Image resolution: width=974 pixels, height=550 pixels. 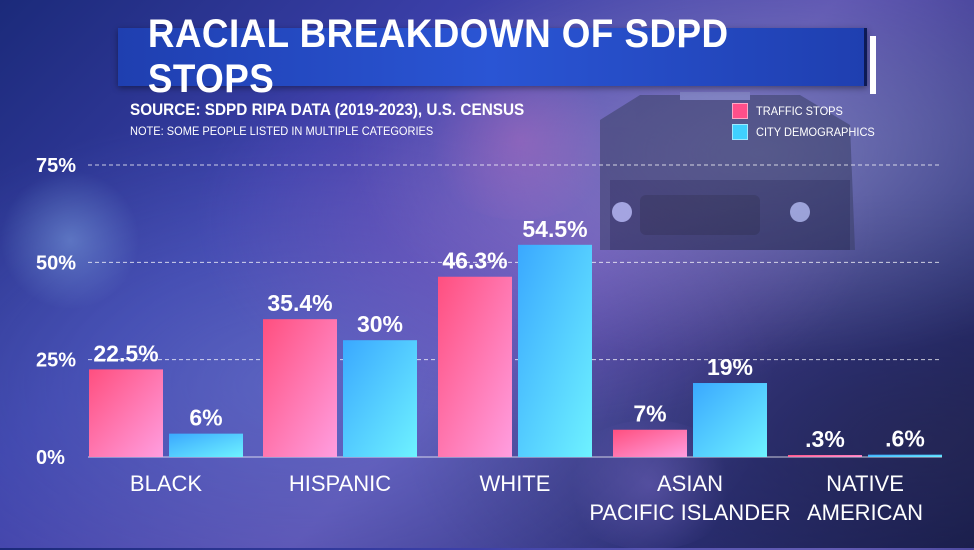 I want to click on x-category-label: BLACK, so click(x=166, y=483).